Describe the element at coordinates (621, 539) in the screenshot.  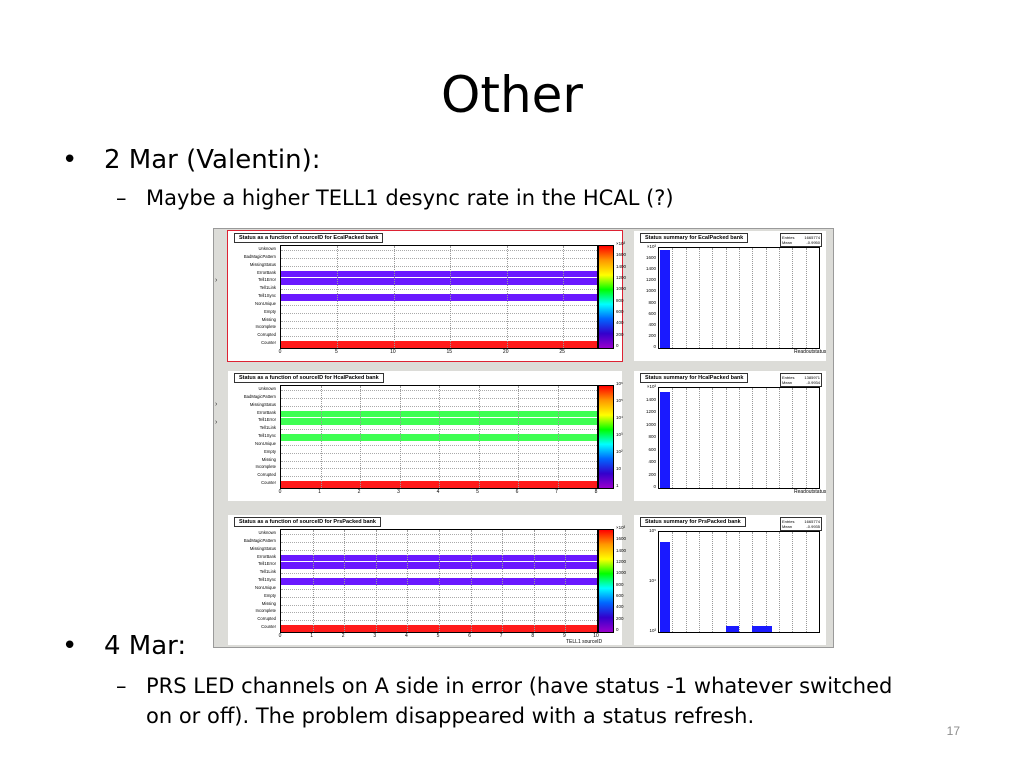
I see `color-scale-label: 1600` at that location.